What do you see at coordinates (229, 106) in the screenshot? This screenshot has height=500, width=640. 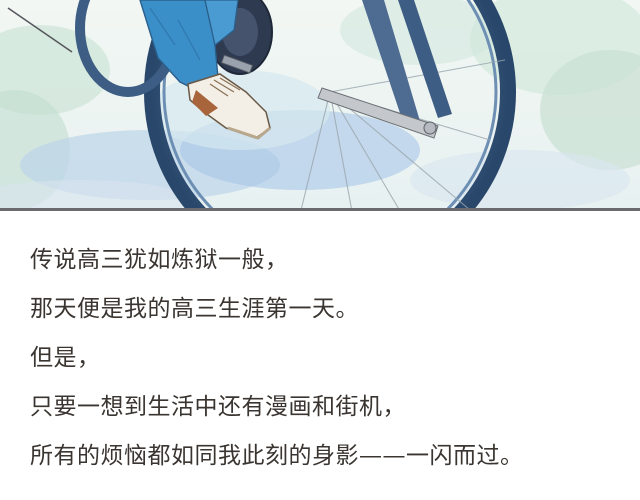 I see `sneaker` at bounding box center [229, 106].